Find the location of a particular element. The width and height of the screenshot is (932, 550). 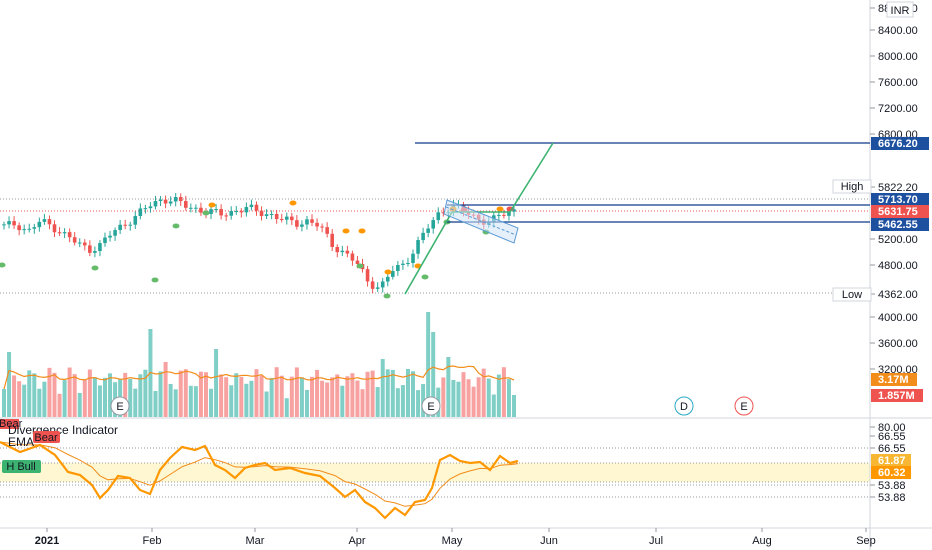

support-value: 5462.55 is located at coordinates (898, 225).